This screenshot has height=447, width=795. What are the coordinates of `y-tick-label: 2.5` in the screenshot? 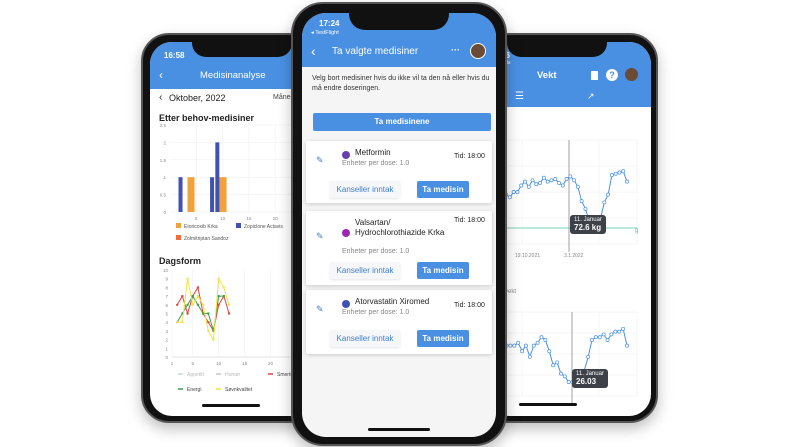 It's located at (163, 125).